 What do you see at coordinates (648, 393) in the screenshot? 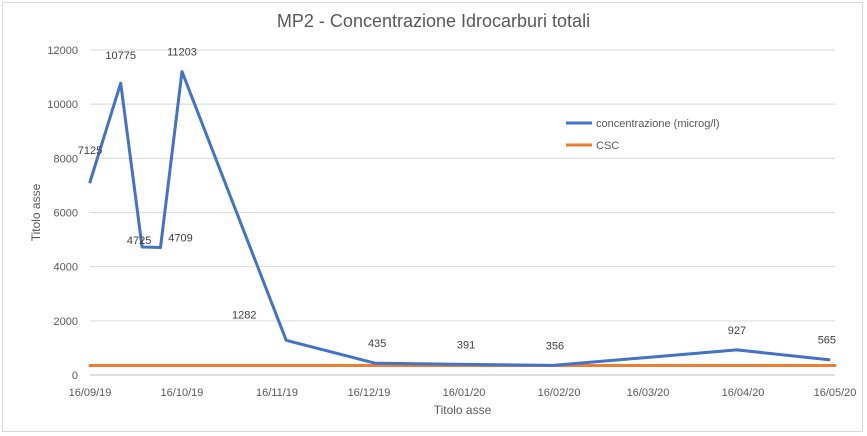
I see `x-tick-label: 16/03/20` at bounding box center [648, 393].